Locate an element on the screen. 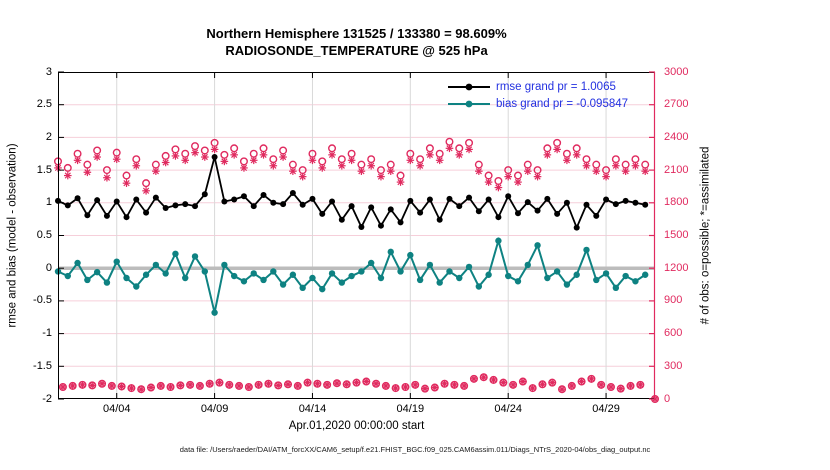  y-left-tick-0: 0 is located at coordinates (48, 267).